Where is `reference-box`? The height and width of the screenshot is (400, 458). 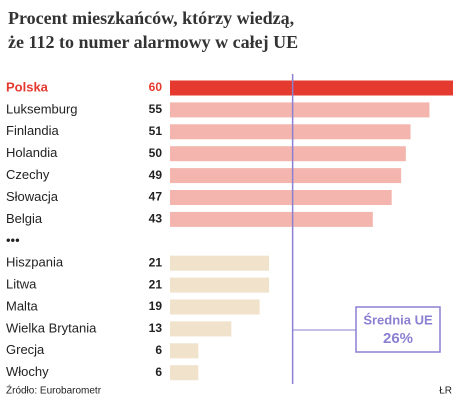 reference-box is located at coordinates (398, 329).